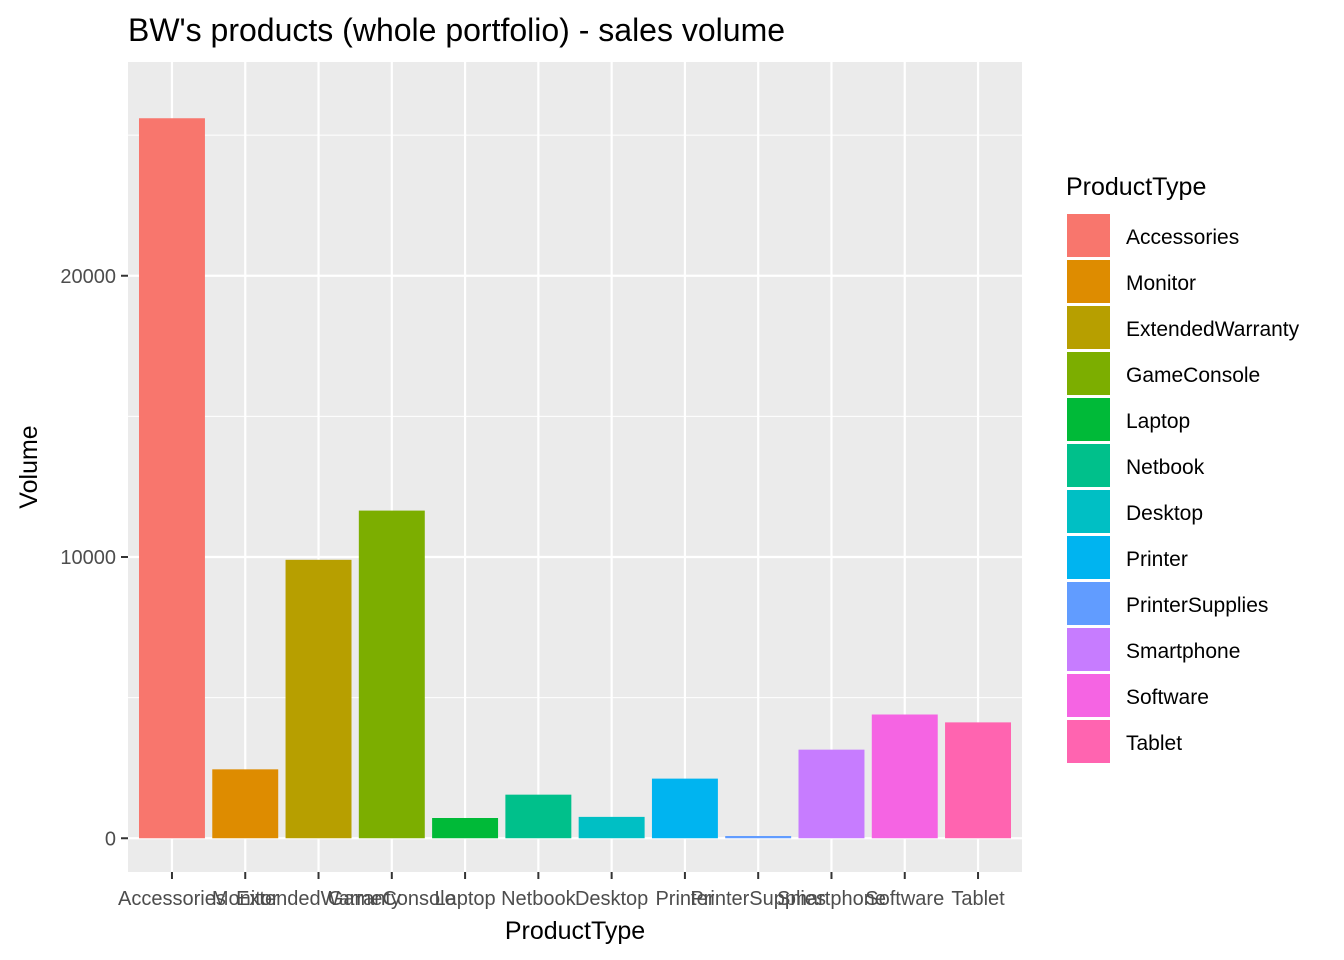  Describe the element at coordinates (245, 804) in the screenshot. I see `bar-monitor` at that location.